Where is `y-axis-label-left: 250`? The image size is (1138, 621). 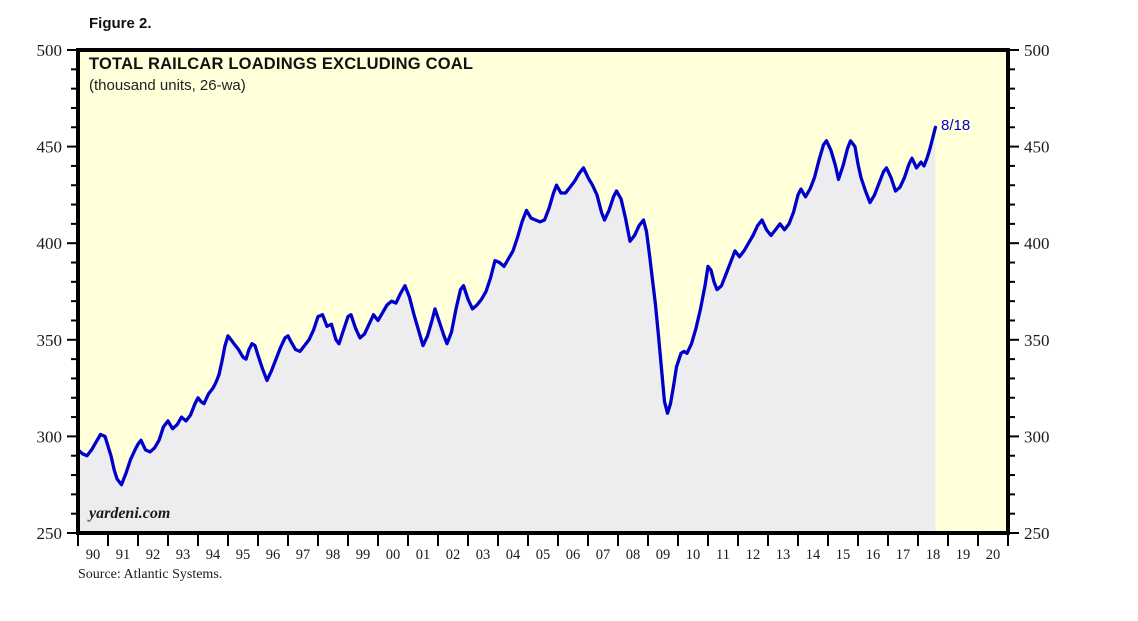
y-axis-label-left: 250 is located at coordinates (50, 533).